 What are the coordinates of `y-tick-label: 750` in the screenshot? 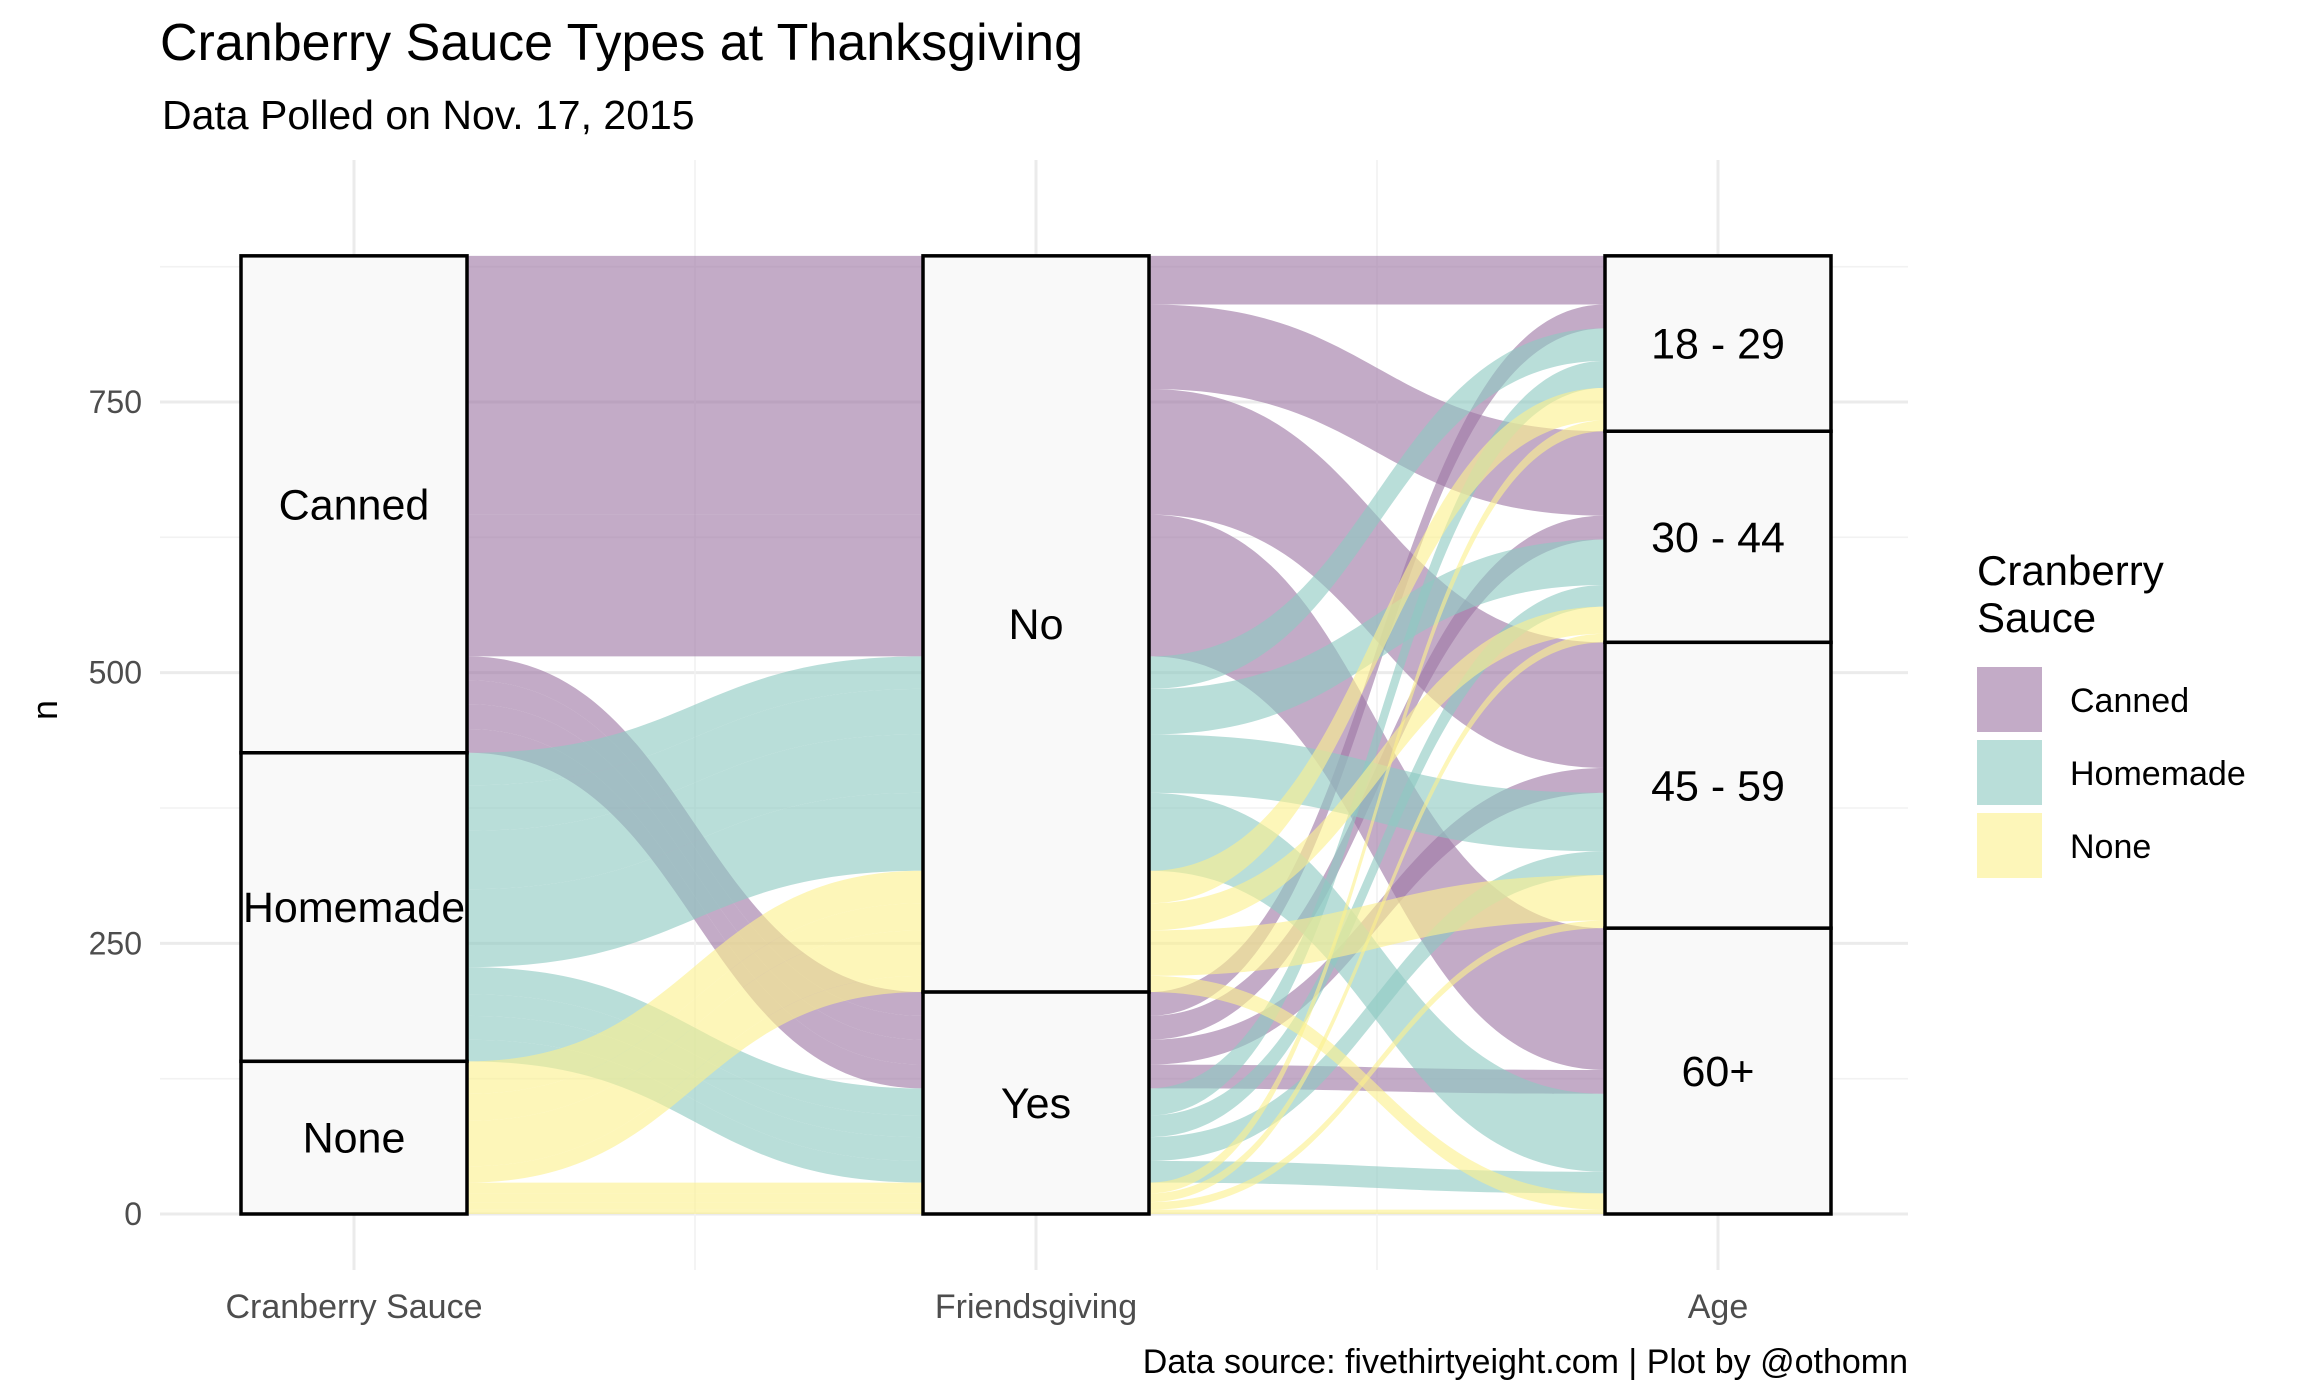 It's located at (115, 402).